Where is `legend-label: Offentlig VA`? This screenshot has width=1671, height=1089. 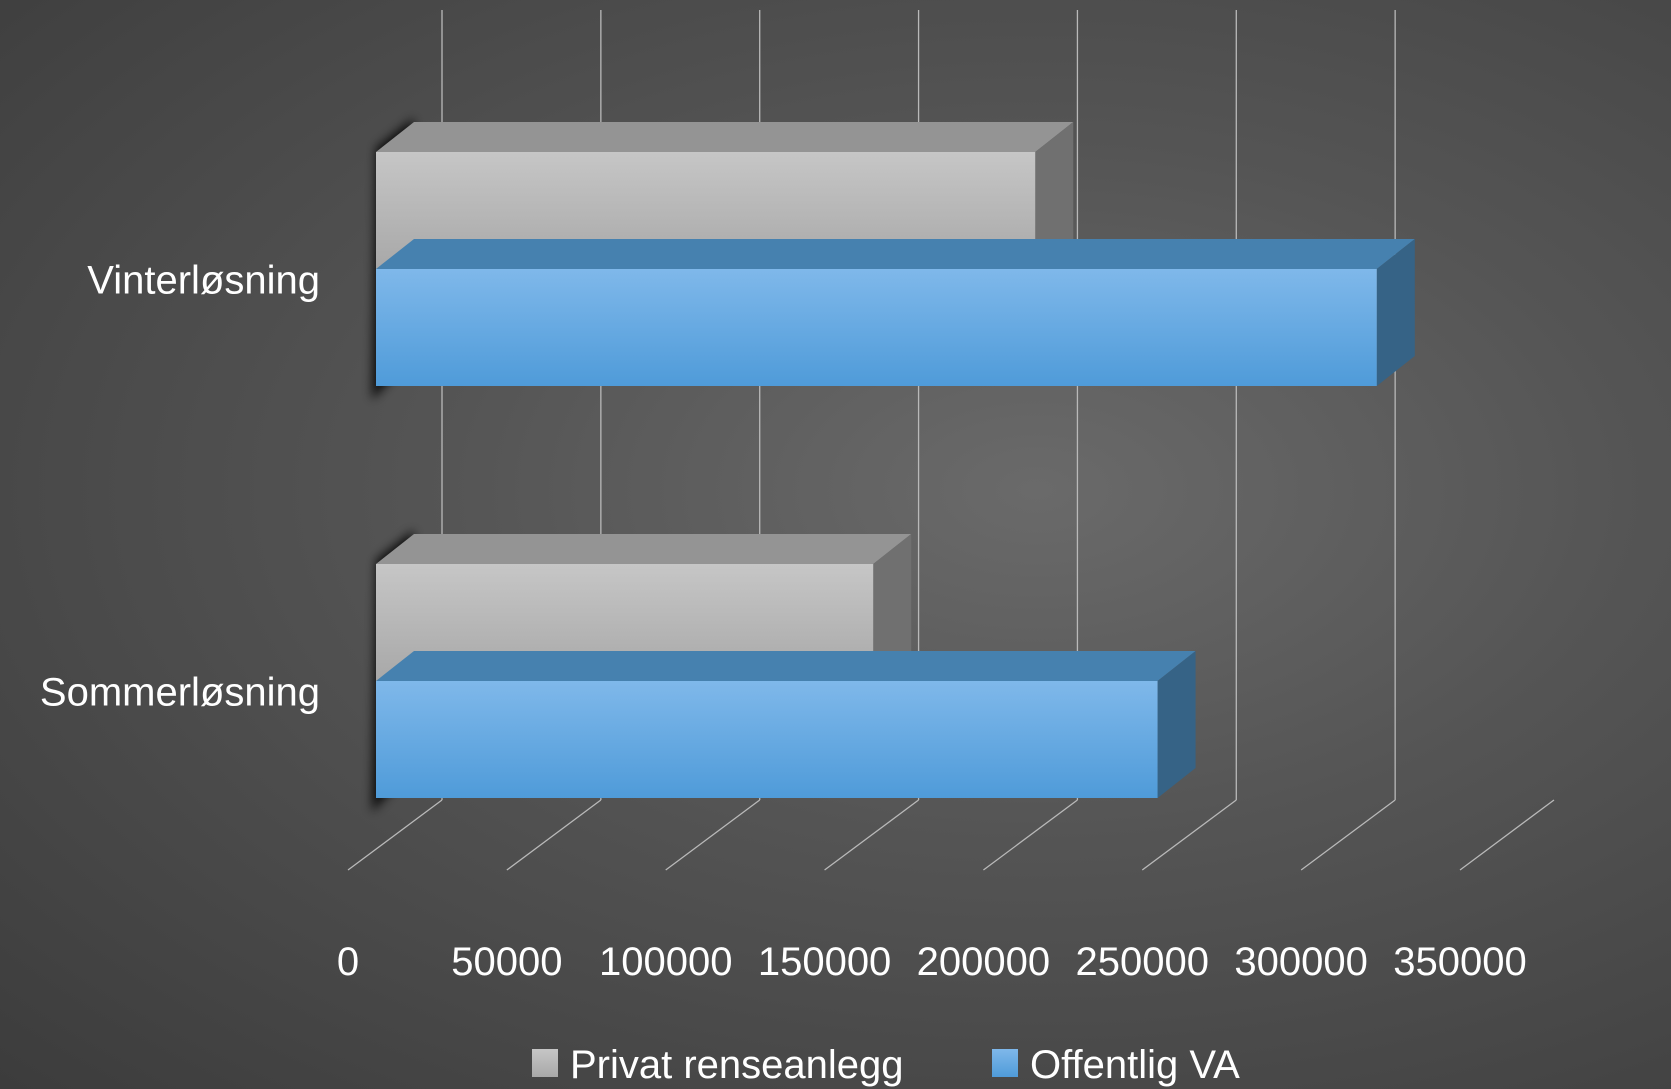
legend-label: Offentlig VA is located at coordinates (1135, 1065).